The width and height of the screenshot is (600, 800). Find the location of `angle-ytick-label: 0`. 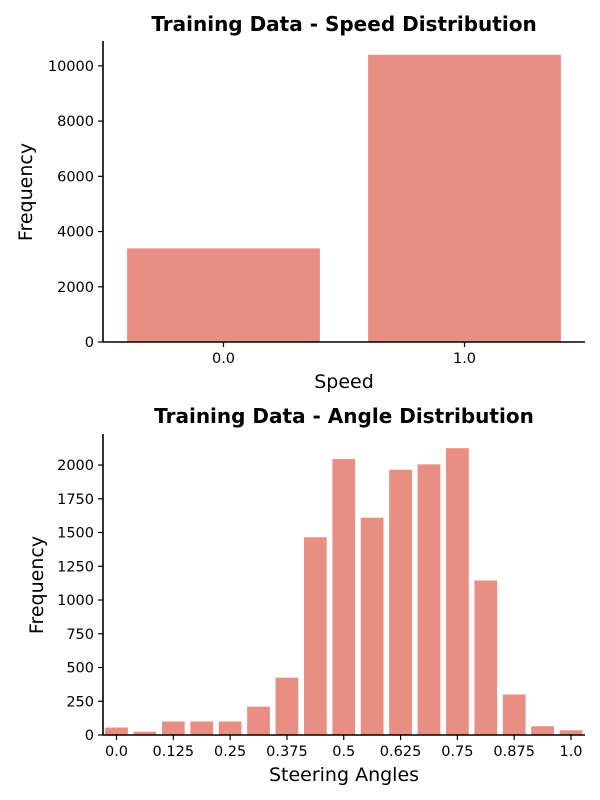

angle-ytick-label: 0 is located at coordinates (89, 736).